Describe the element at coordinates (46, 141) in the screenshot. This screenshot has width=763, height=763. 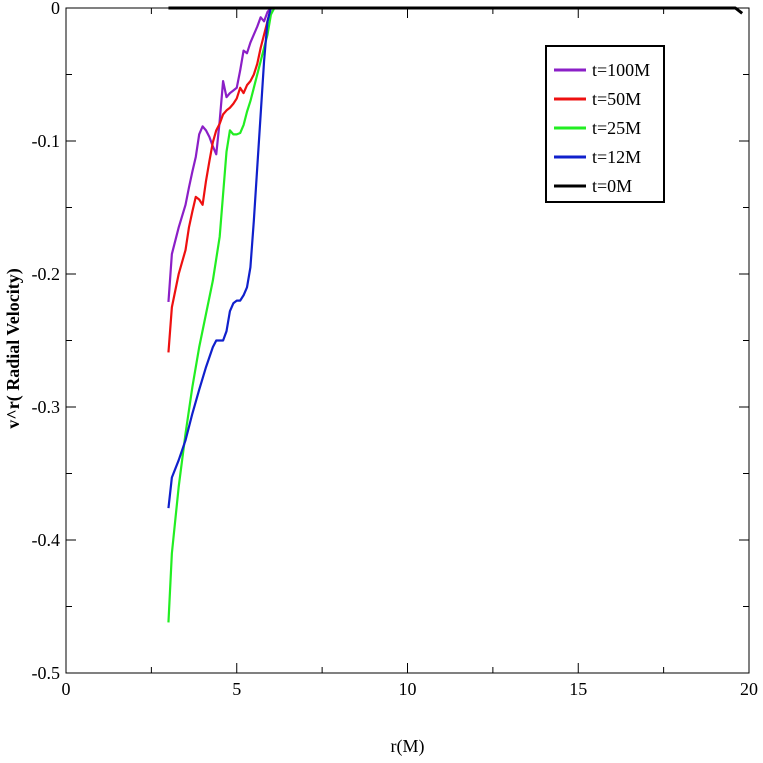
I see `y-tick-label: -0.1` at that location.